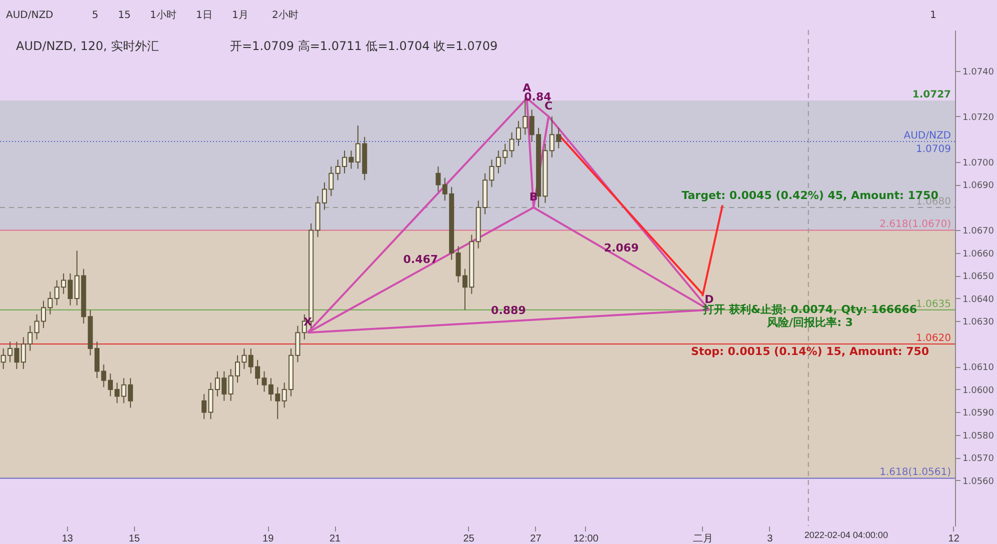 The height and width of the screenshot is (544, 997). What do you see at coordinates (548, 105) in the screenshot?
I see `annotation: C` at bounding box center [548, 105].